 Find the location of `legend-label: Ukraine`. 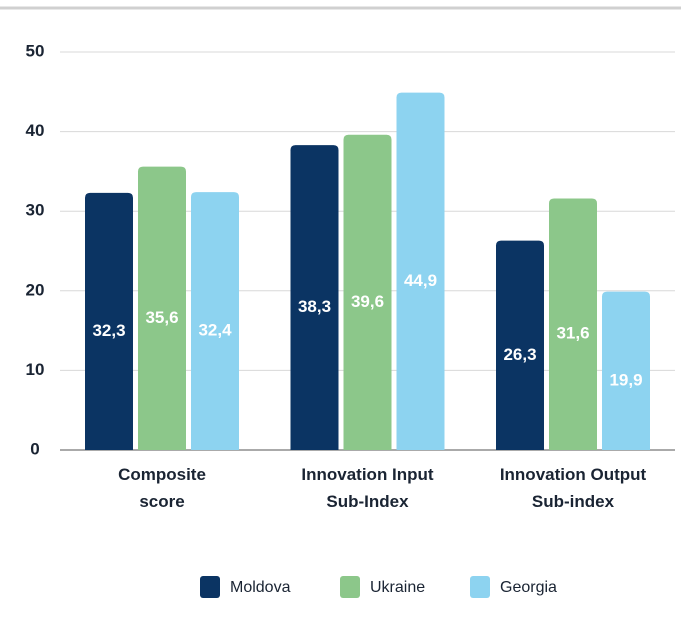

legend-label: Ukraine is located at coordinates (397, 587).